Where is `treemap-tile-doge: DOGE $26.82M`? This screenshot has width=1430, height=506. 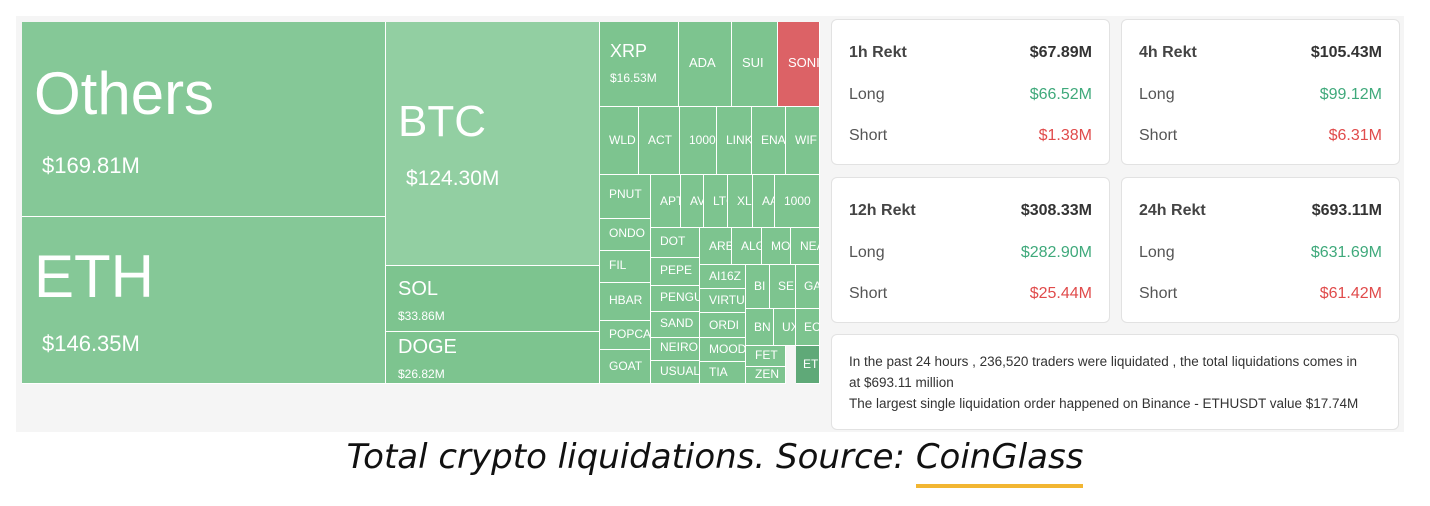 treemap-tile-doge: DOGE $26.82M is located at coordinates (493, 358).